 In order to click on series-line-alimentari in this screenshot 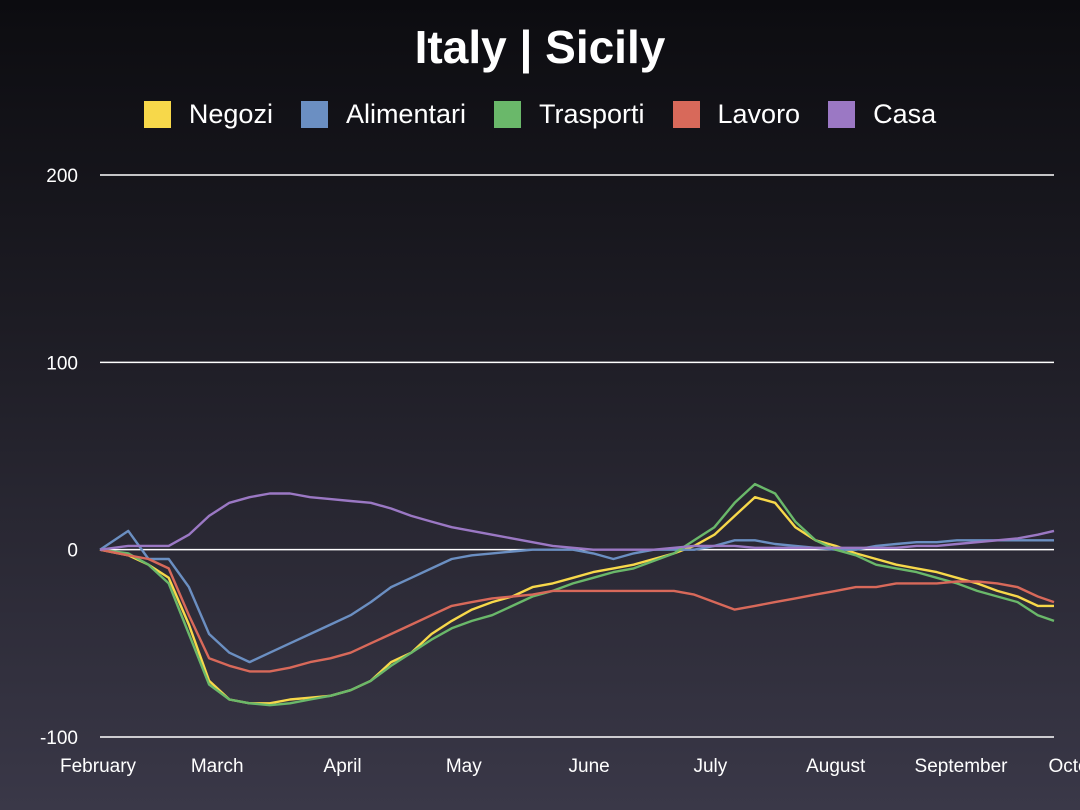, I will do `click(576, 596)`.